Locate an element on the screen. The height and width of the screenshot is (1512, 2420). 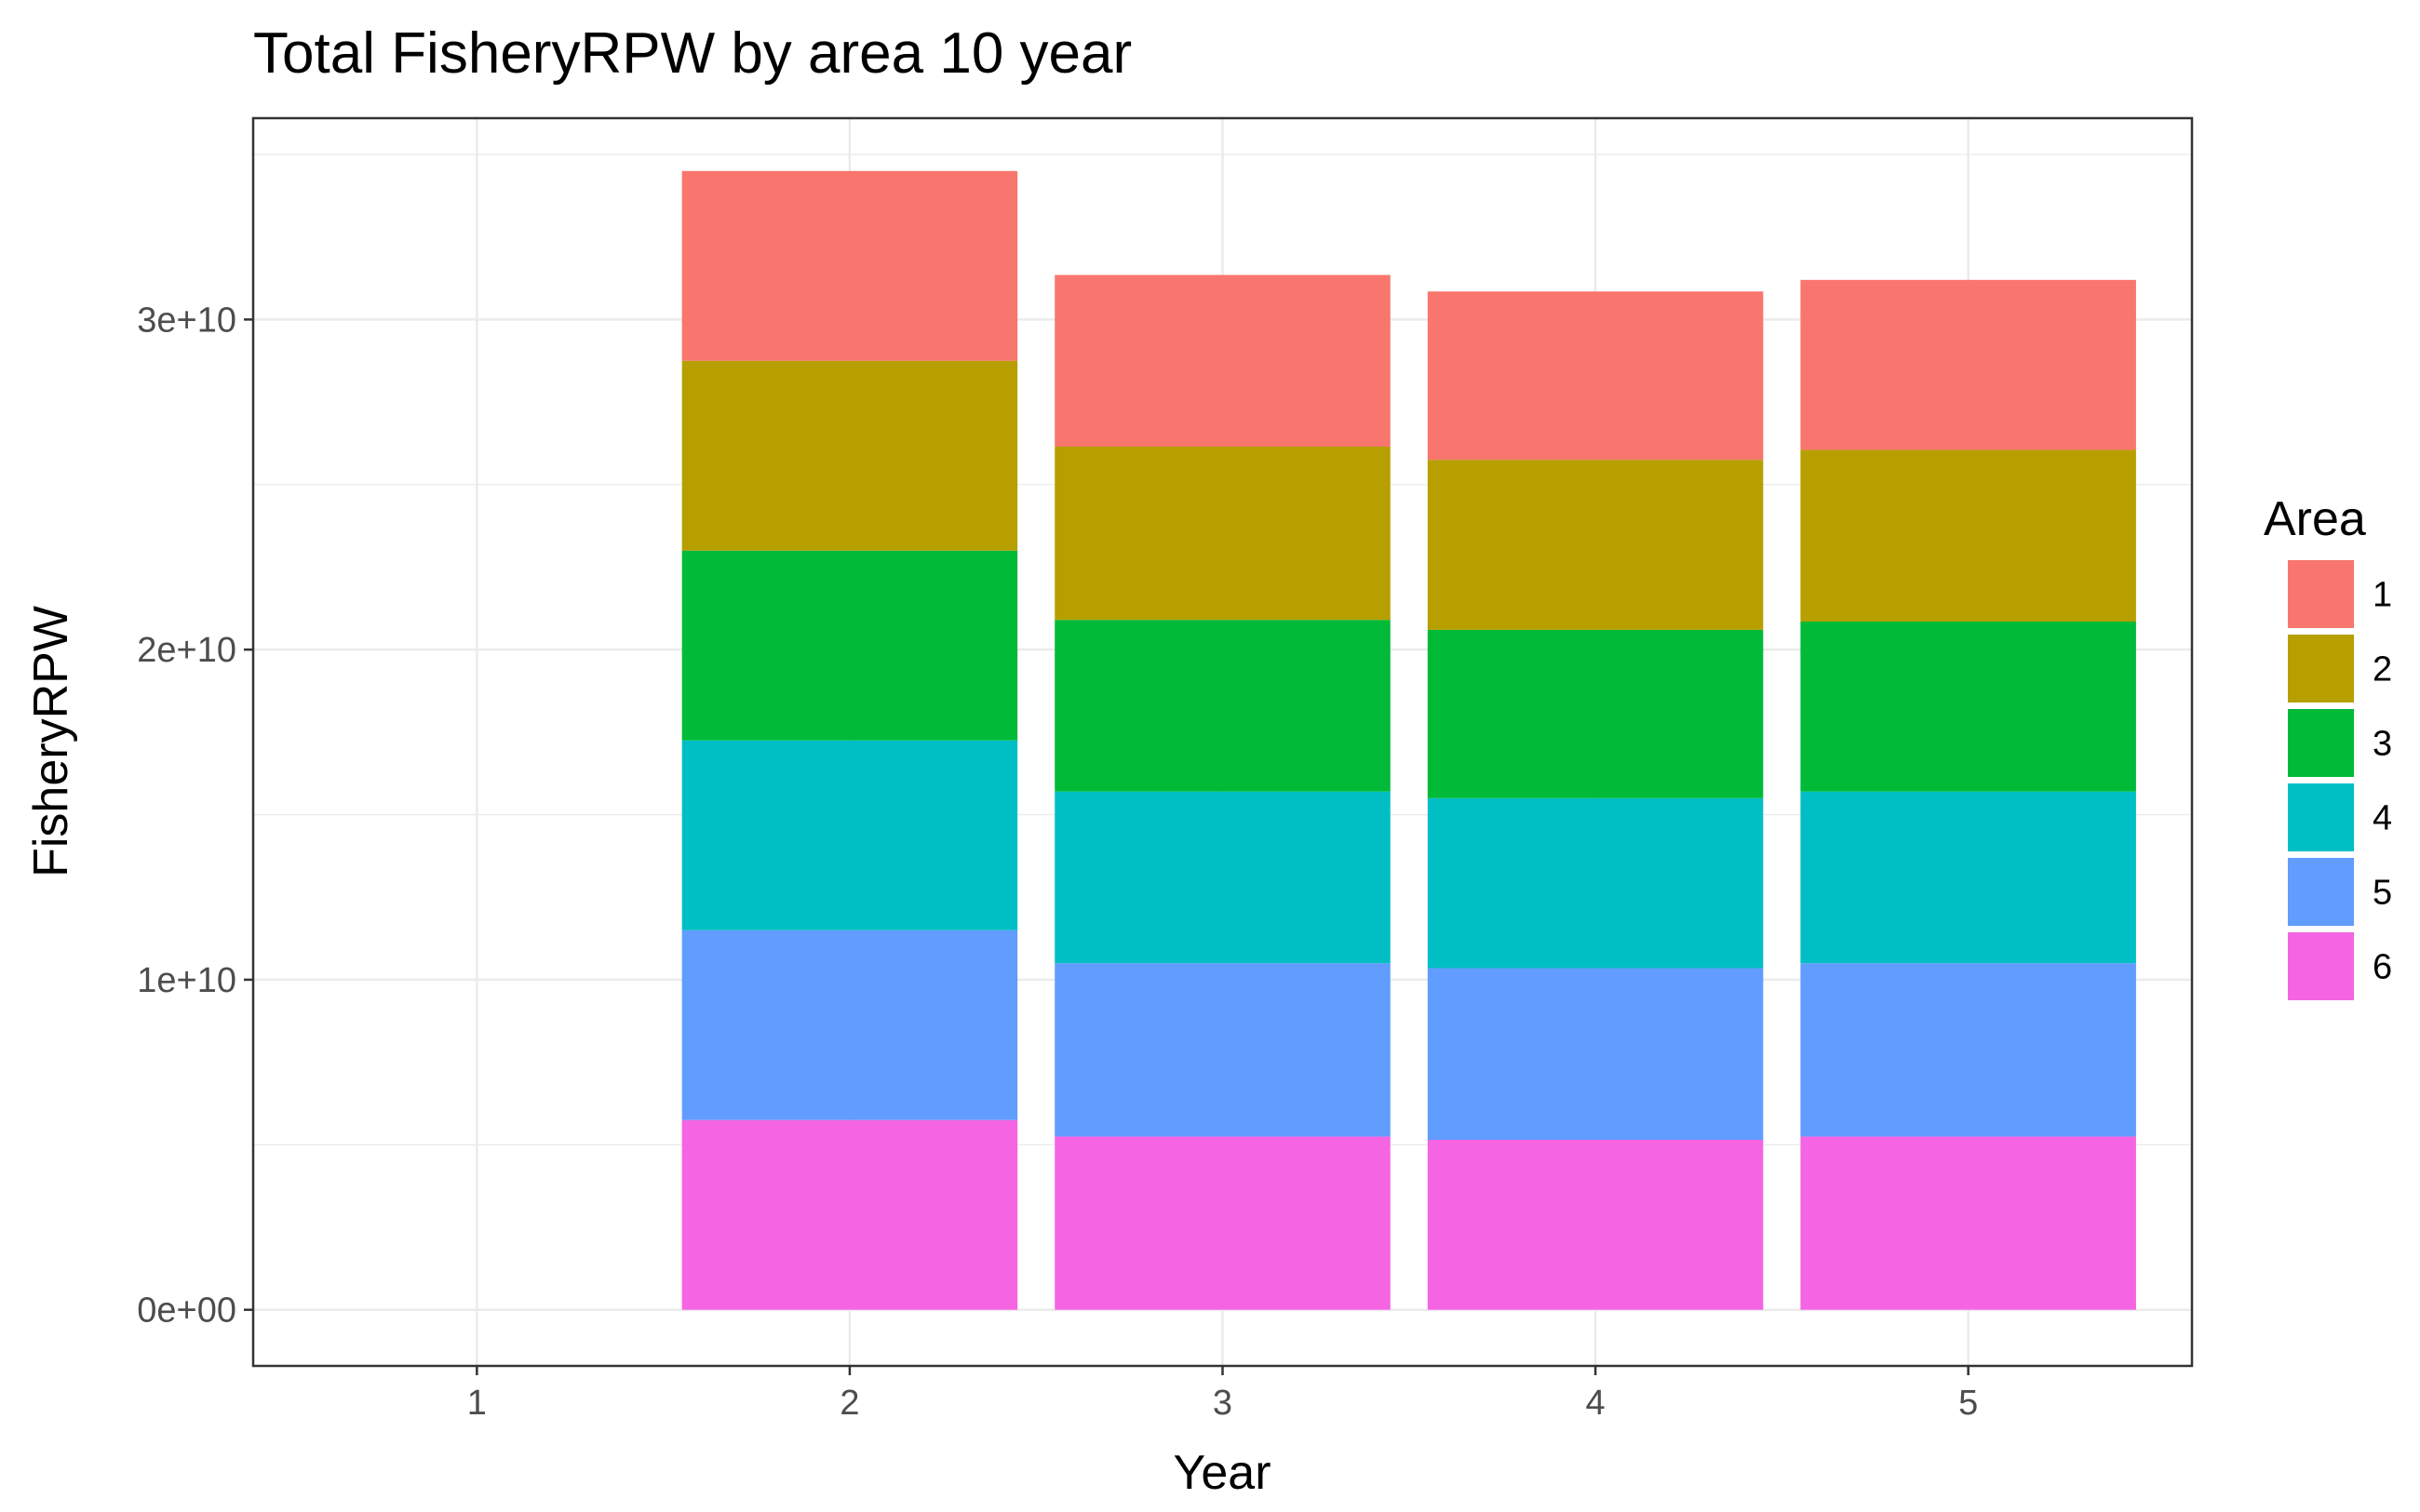
legend-label: 6 is located at coordinates (2382, 968).